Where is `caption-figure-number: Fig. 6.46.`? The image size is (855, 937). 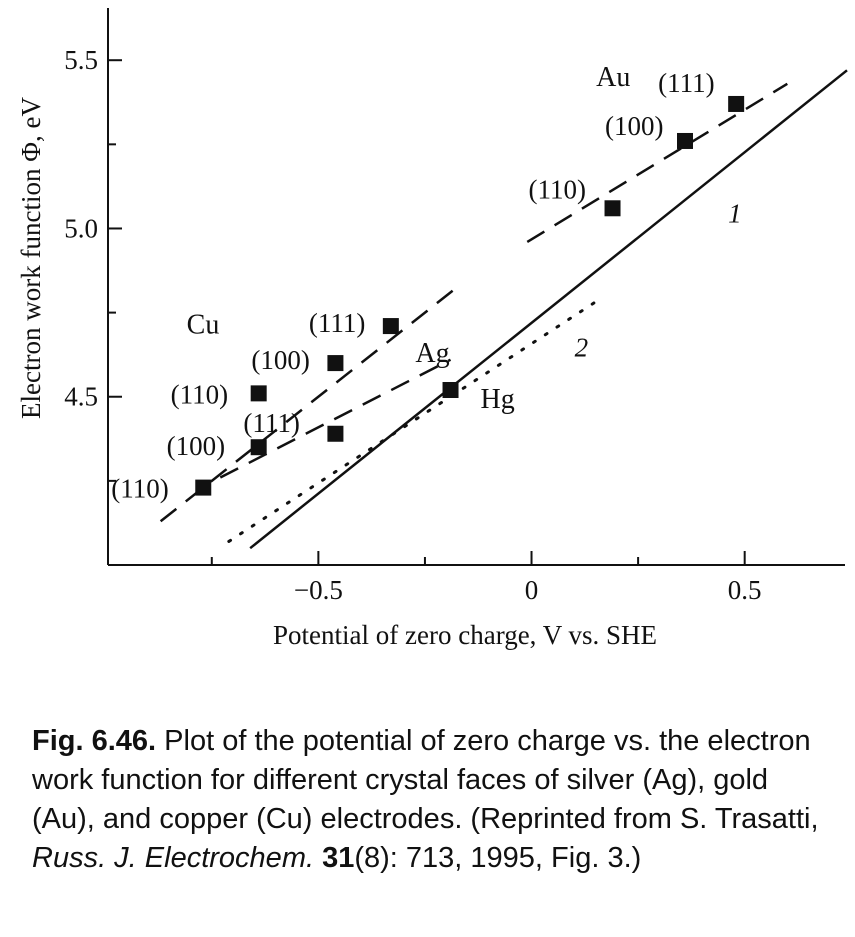
caption-figure-number: Fig. 6.46. is located at coordinates (94, 741).